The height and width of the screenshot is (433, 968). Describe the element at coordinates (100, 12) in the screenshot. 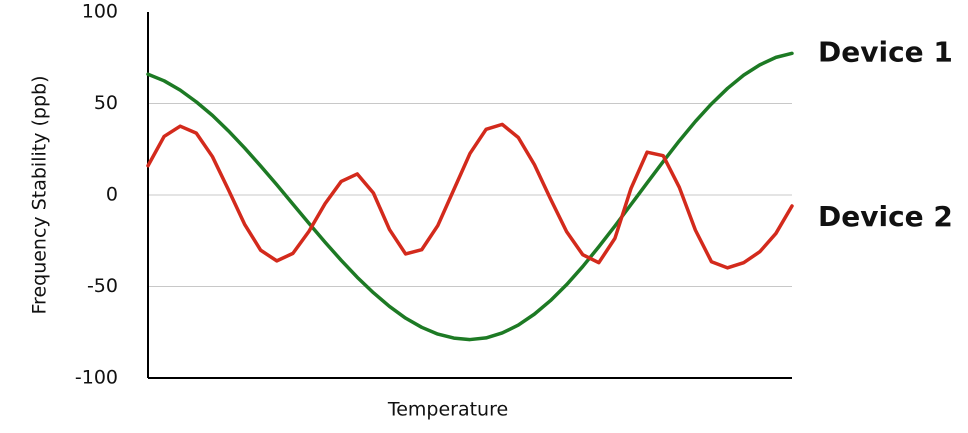

I see `y-tick-label: 100` at that location.